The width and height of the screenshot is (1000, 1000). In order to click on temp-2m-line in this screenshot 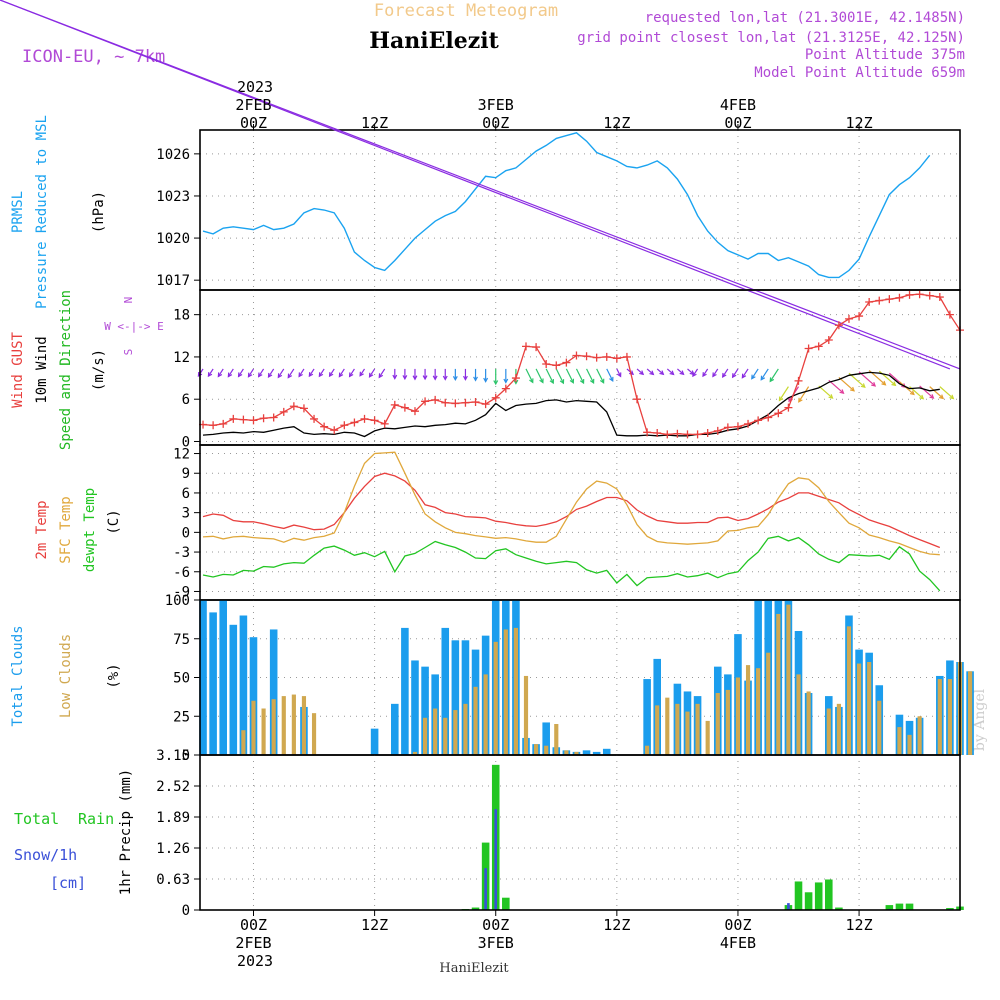, I will do `click(571, 510)`.